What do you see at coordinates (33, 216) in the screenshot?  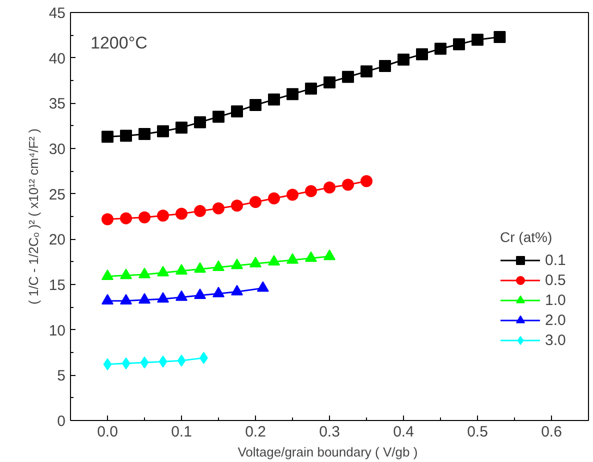 I see `y-axis-title: ( 1/C - 1/2Cₒ )² ( x10¹² cm⁴/F² )` at bounding box center [33, 216].